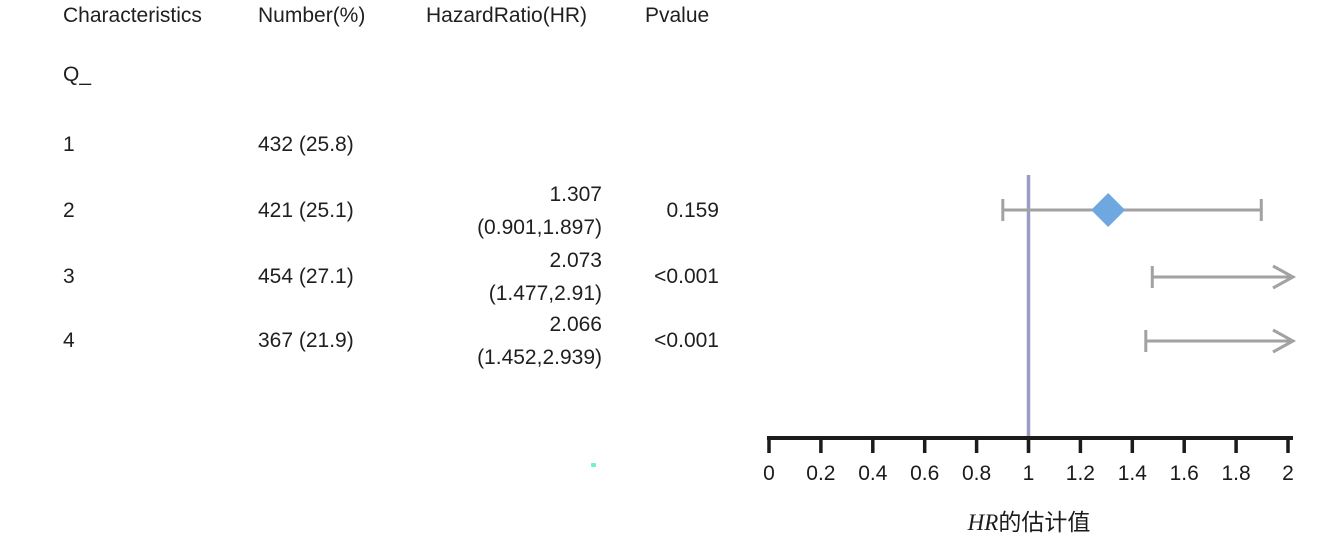 The width and height of the screenshot is (1328, 538). Describe the element at coordinates (539, 357) in the screenshot. I see `hr-confidence-interval: (1.452,2.939)` at that location.